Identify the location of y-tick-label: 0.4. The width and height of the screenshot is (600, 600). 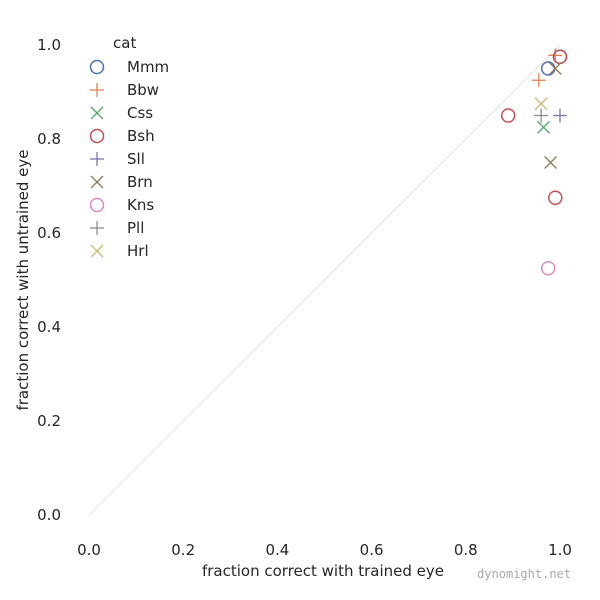
(49, 327).